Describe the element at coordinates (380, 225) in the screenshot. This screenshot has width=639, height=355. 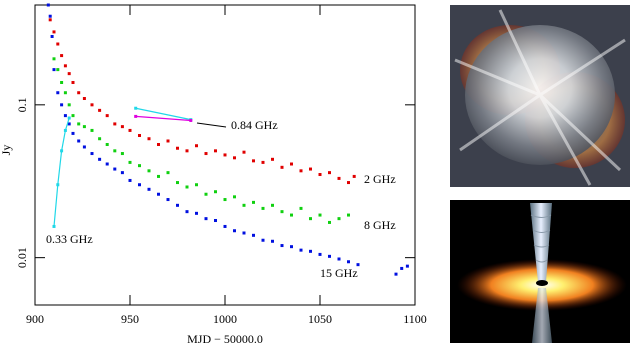
I see `series-label: 8 GHz` at that location.